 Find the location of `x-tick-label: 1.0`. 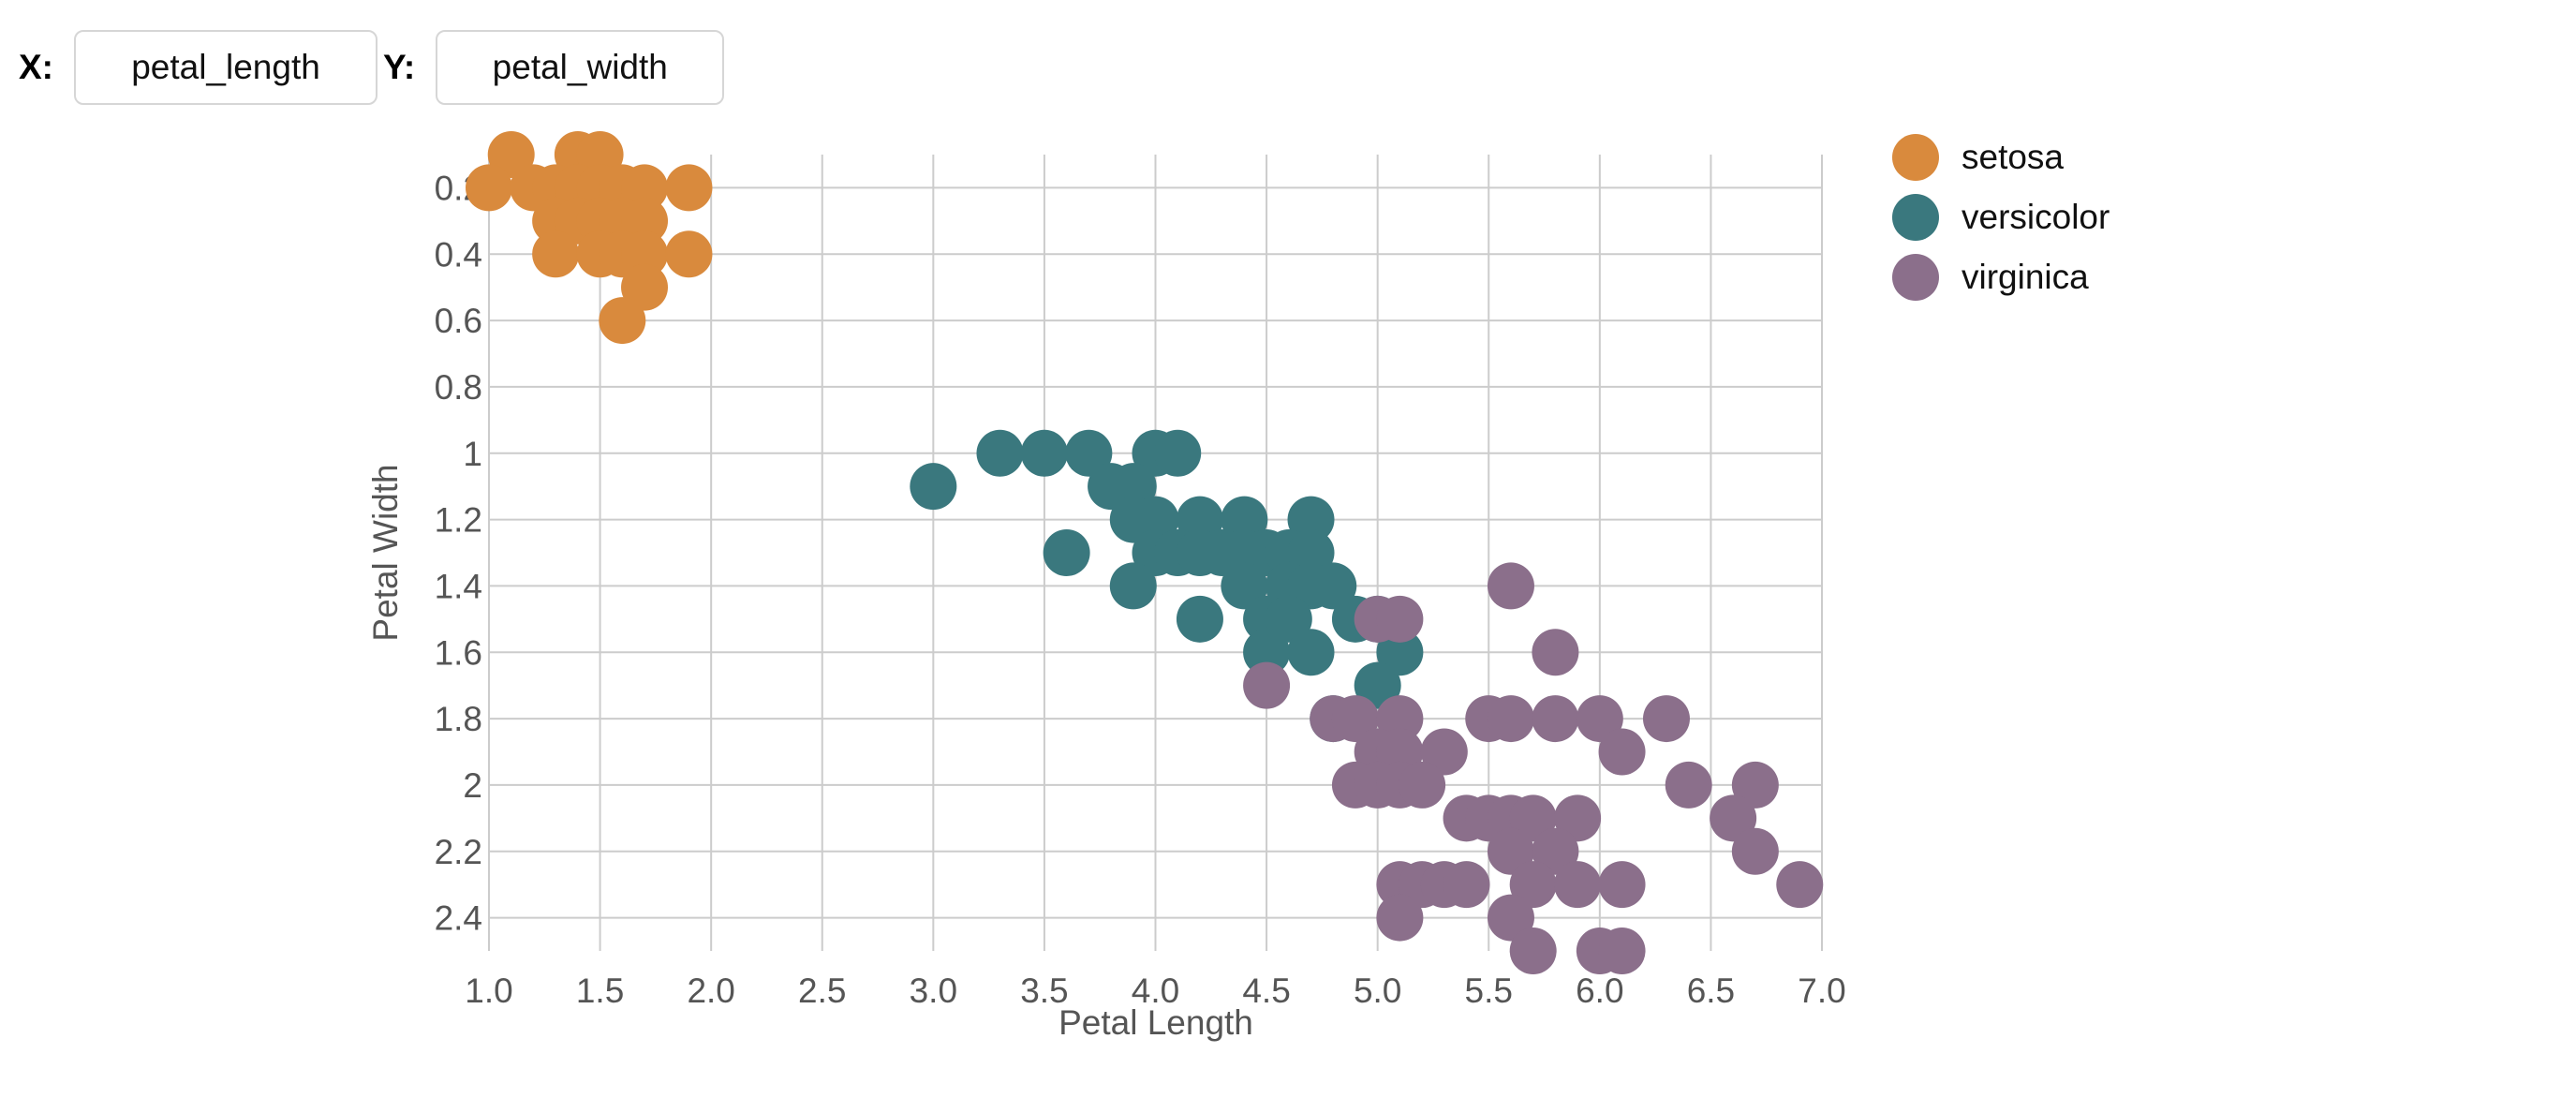

x-tick-label: 1.0 is located at coordinates (489, 991).